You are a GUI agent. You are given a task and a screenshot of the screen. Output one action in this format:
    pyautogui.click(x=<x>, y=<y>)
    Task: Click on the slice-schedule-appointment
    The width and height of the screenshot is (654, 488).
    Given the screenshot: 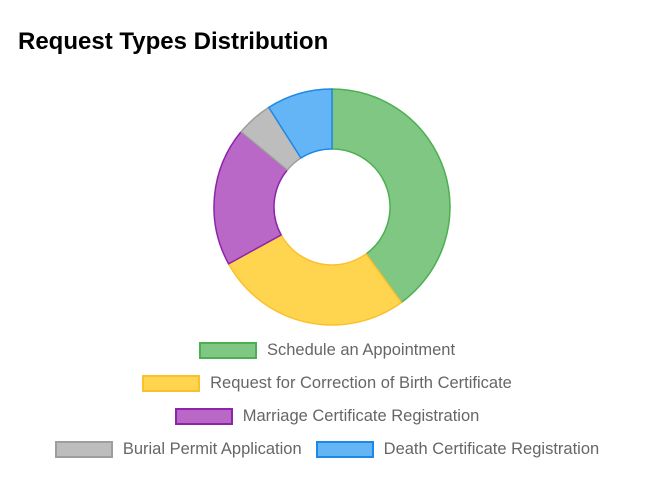 What is the action you would take?
    pyautogui.click(x=391, y=196)
    